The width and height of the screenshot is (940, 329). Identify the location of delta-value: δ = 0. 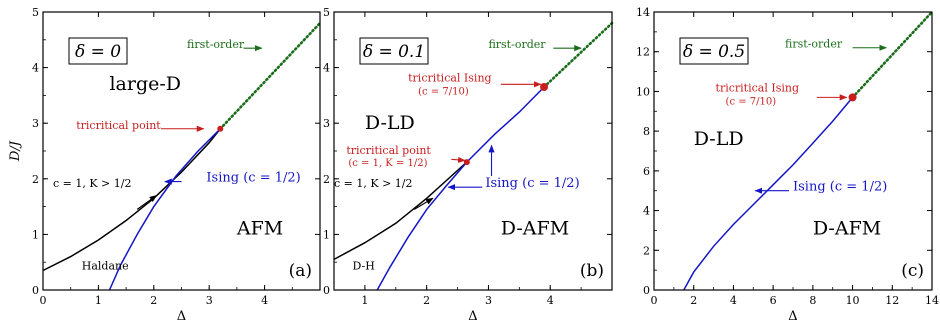
(98, 52).